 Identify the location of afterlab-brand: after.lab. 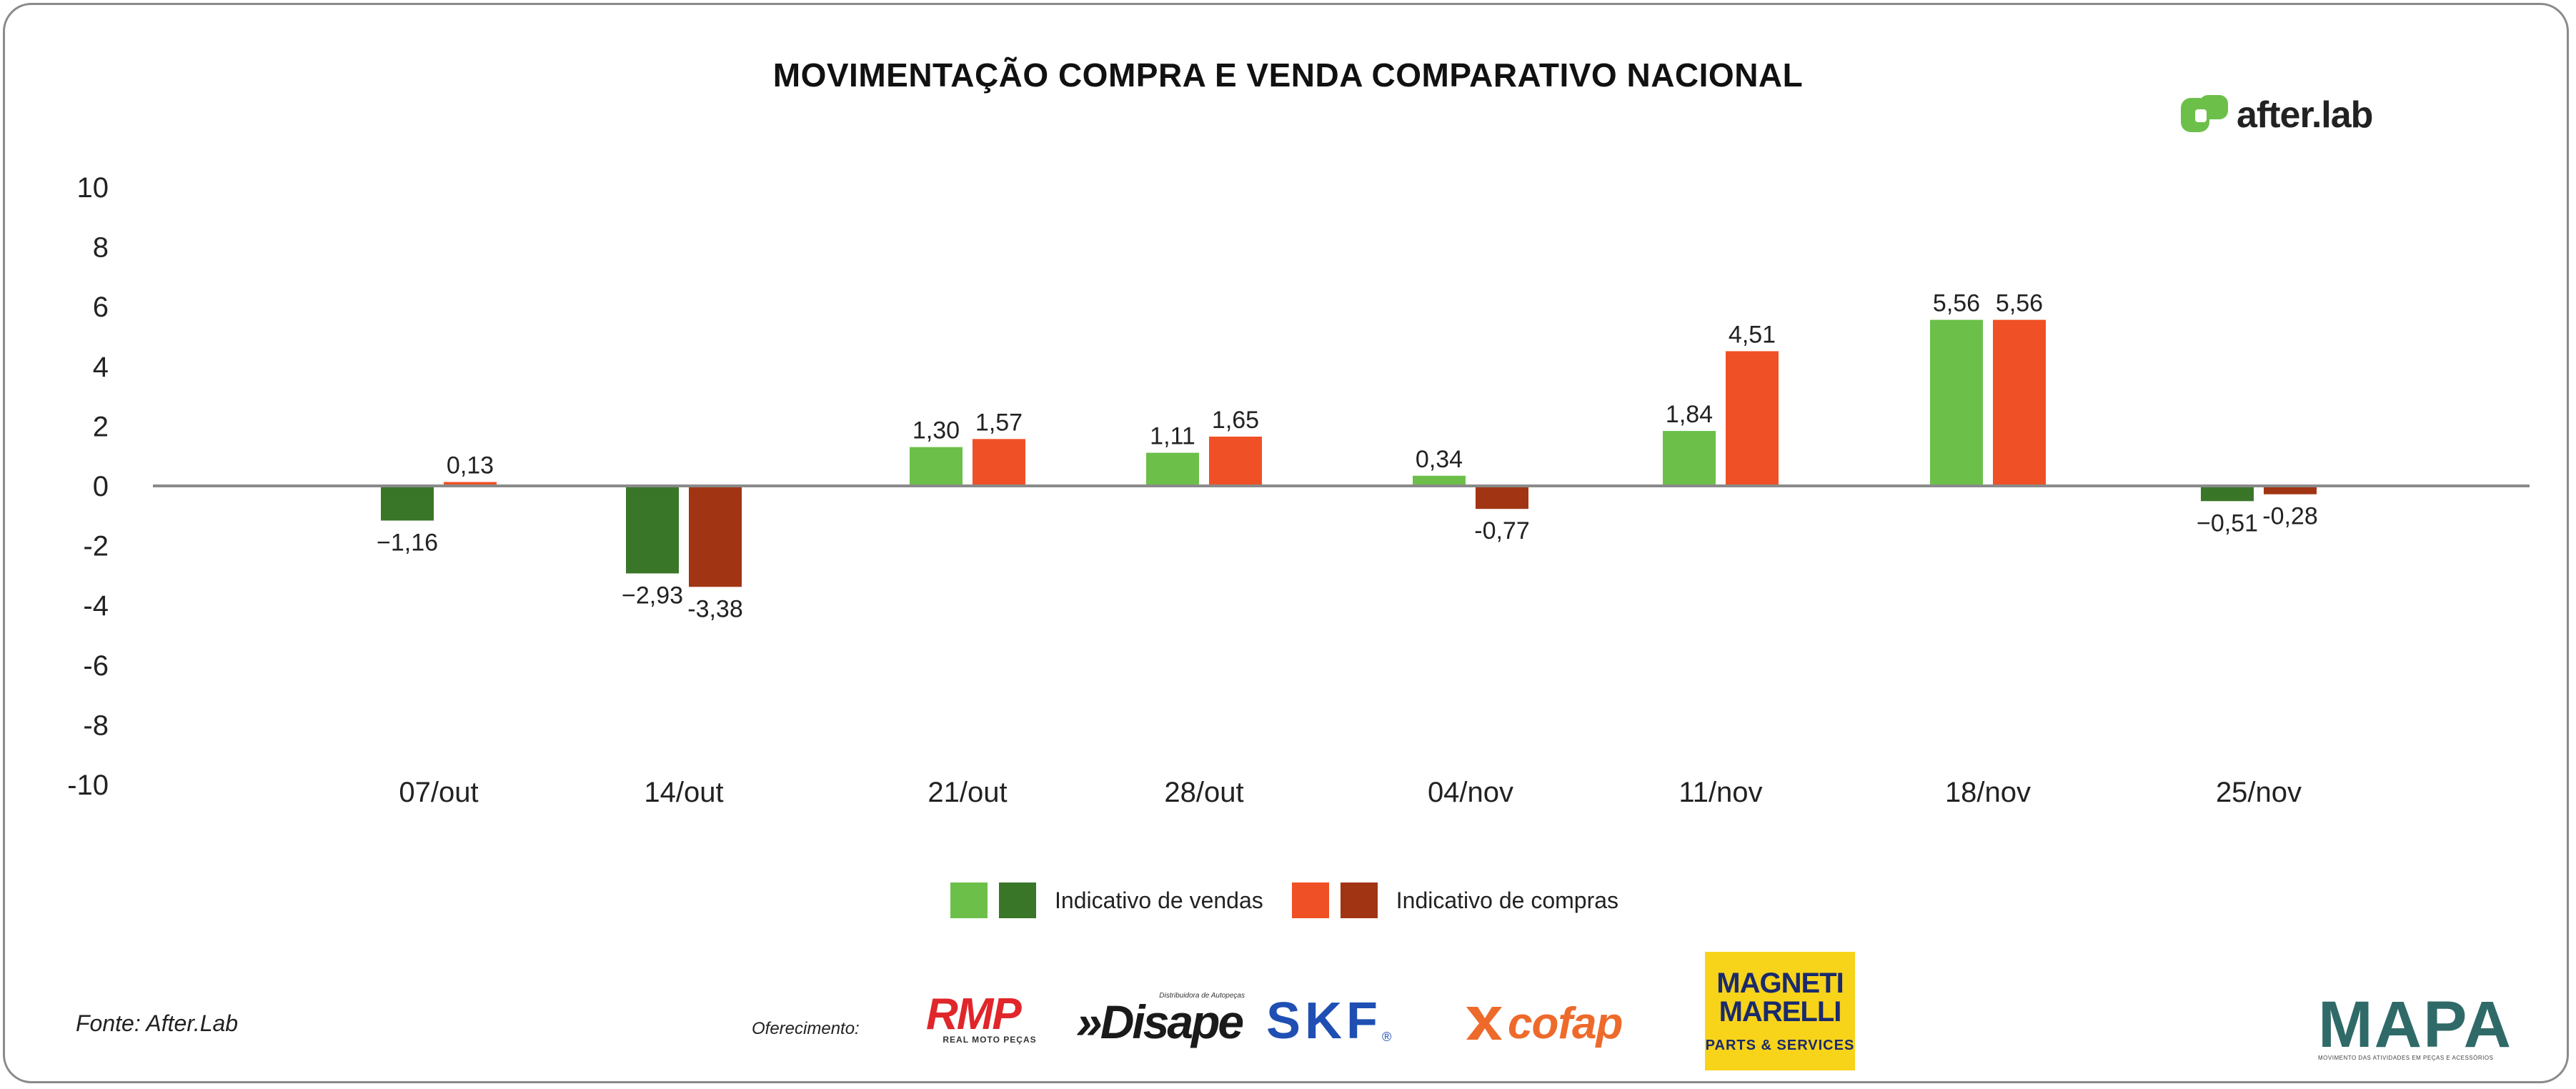
(2276, 115).